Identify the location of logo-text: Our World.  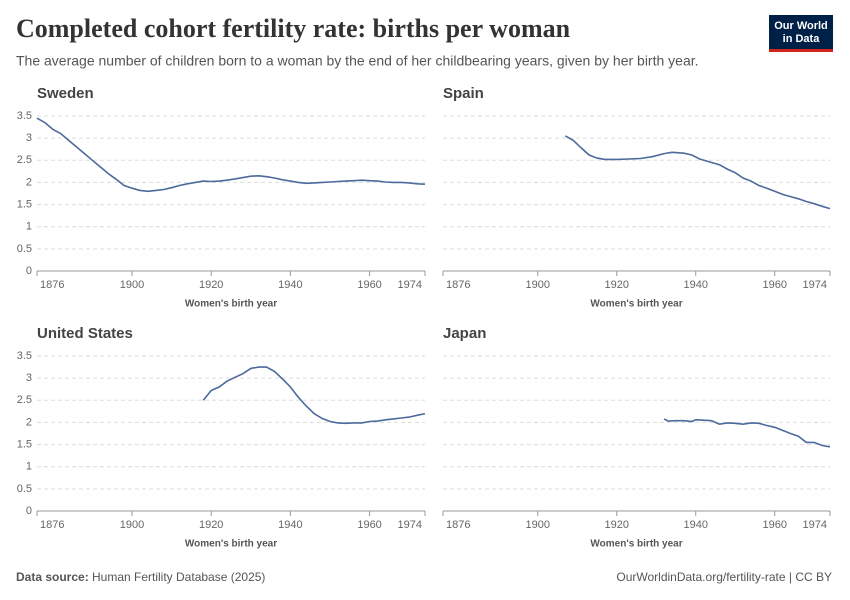
(801, 26).